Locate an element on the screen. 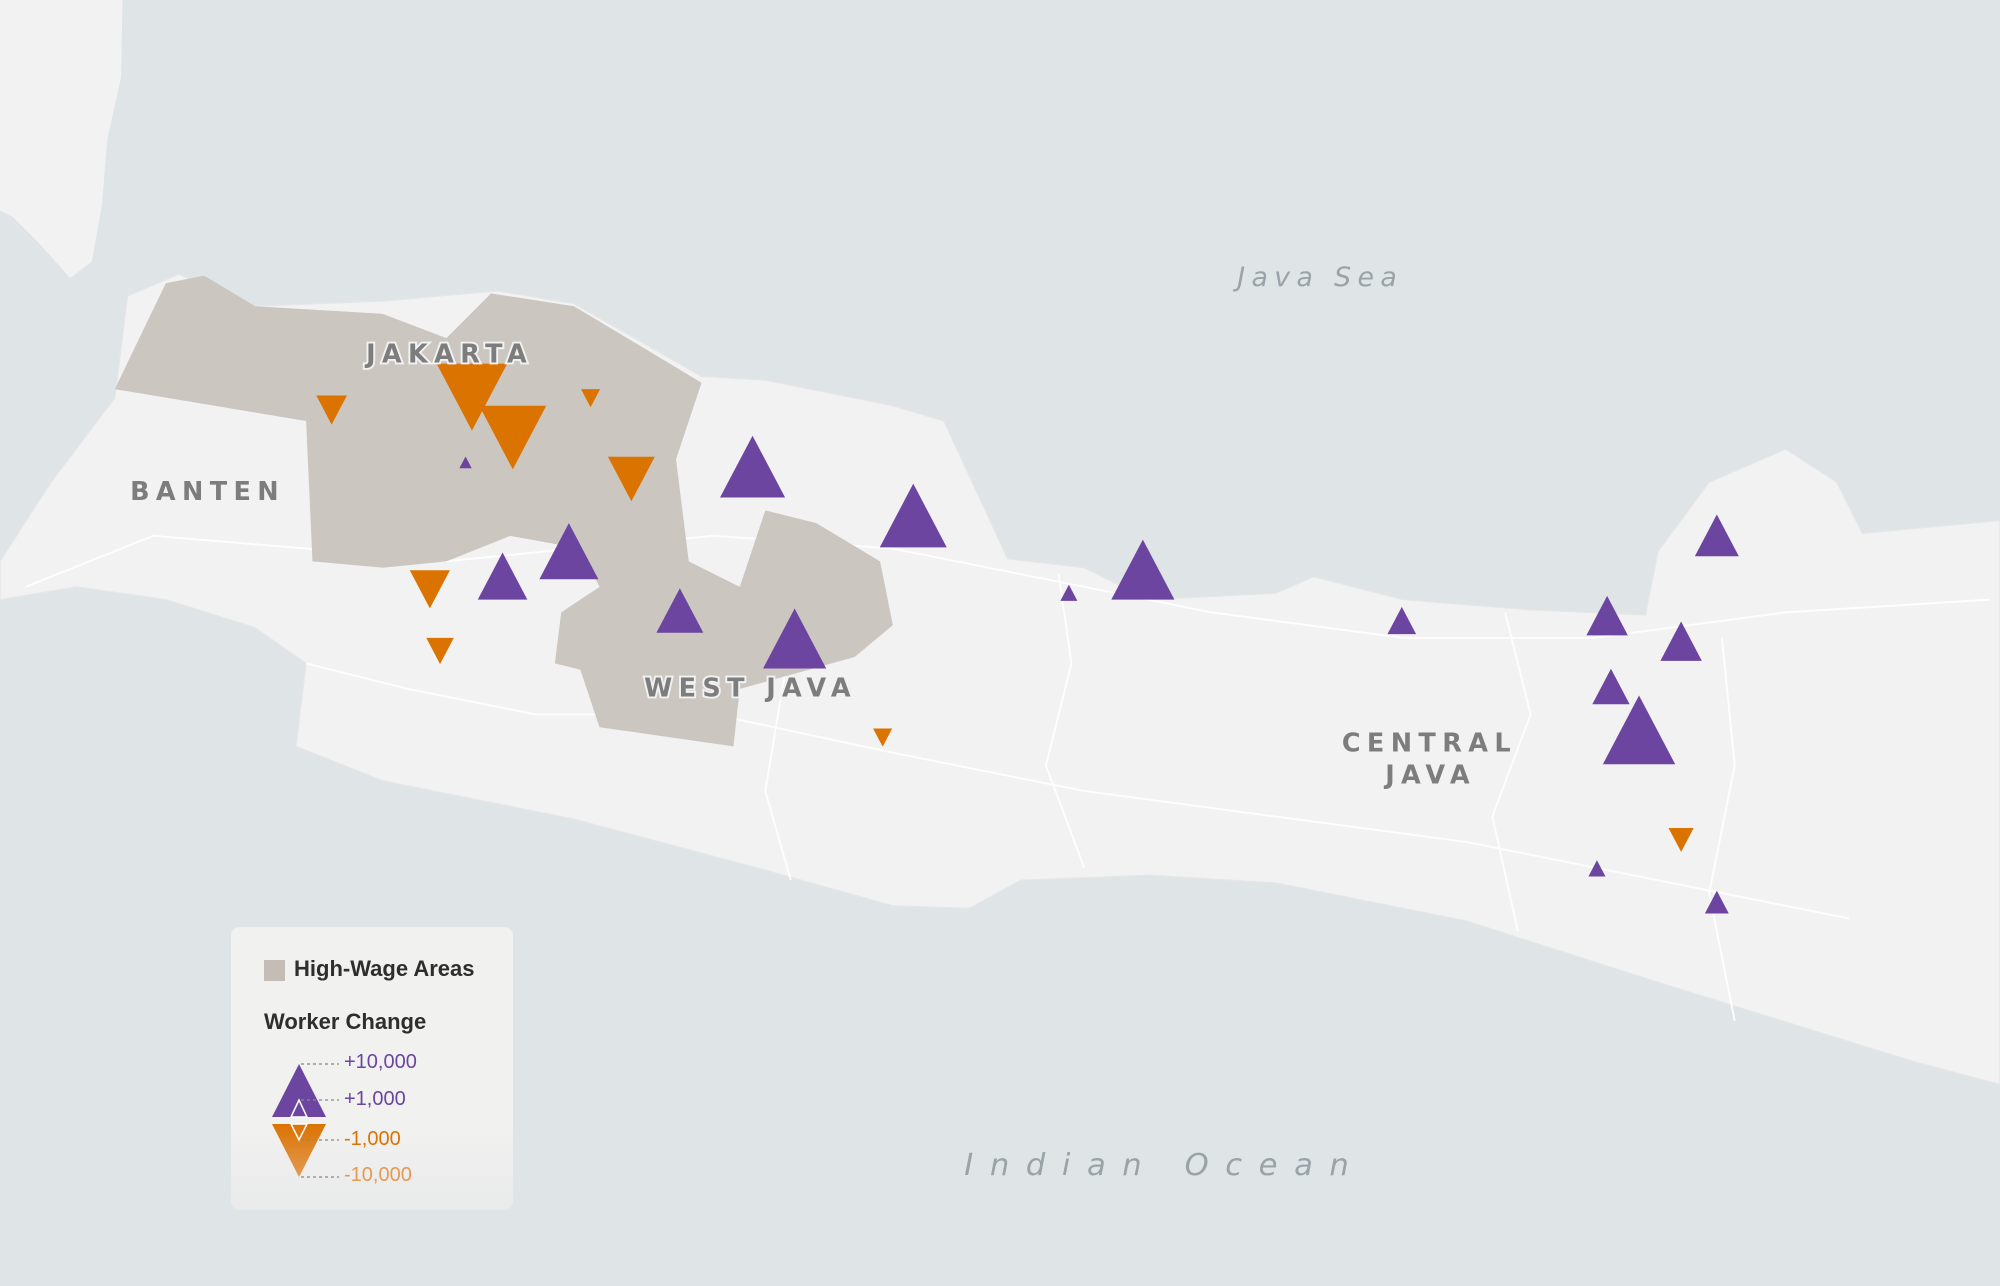 Image resolution: width=2000 pixels, height=1286 pixels. label-west-java: WEST JAVA is located at coordinates (750, 689).